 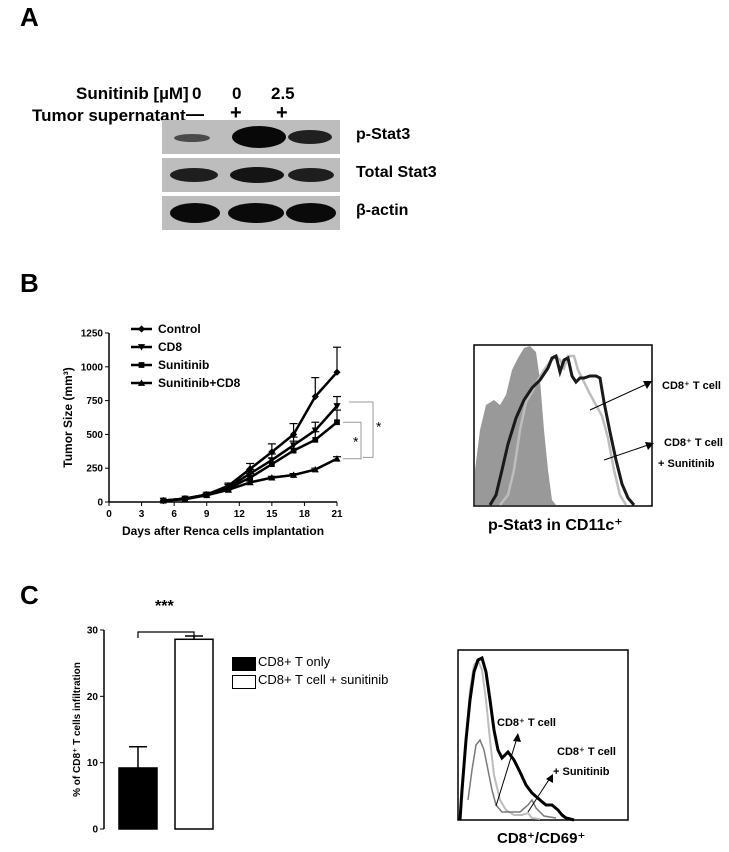 What do you see at coordinates (199, 383) in the screenshot?
I see `legend-label: Sunitinib+CD8` at bounding box center [199, 383].